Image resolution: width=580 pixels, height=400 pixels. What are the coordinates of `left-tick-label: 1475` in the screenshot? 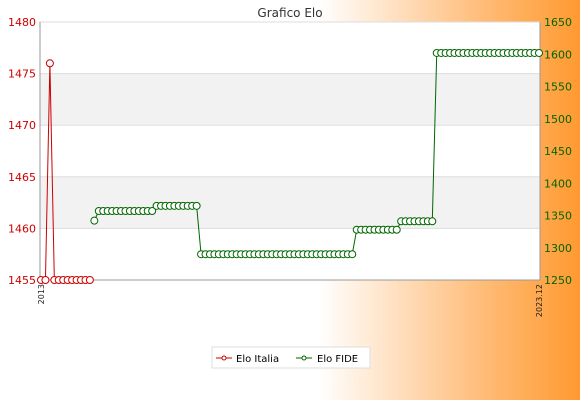 It's located at (22, 74).